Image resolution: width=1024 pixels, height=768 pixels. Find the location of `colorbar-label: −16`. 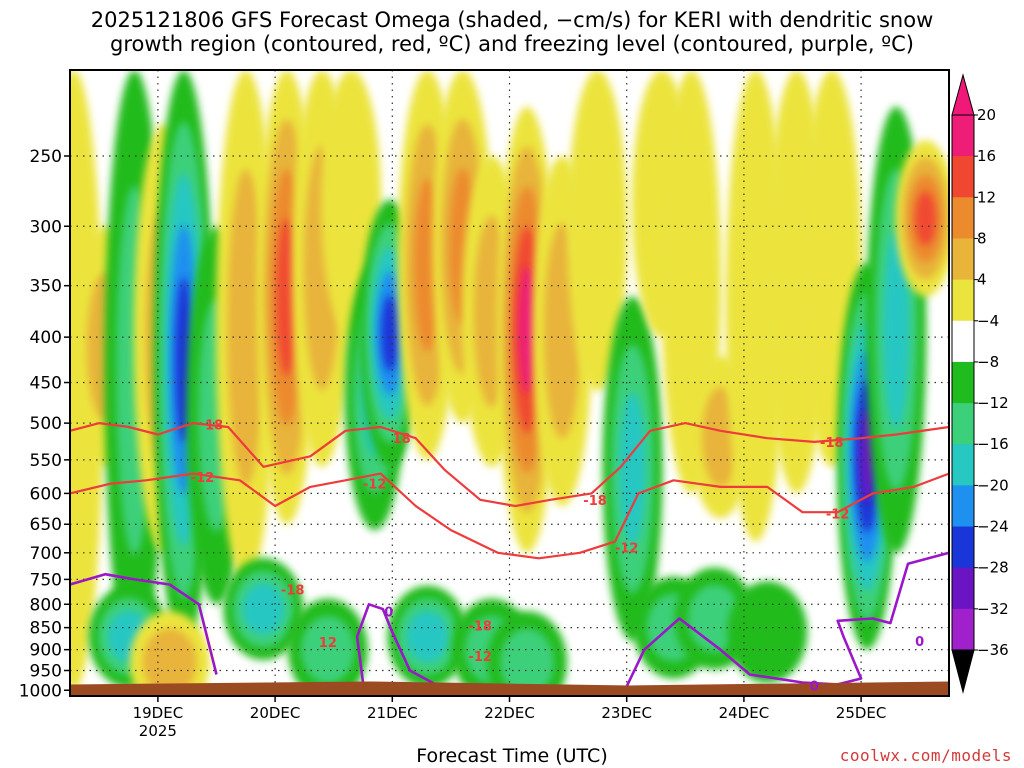

colorbar-label: −16 is located at coordinates (993, 444).